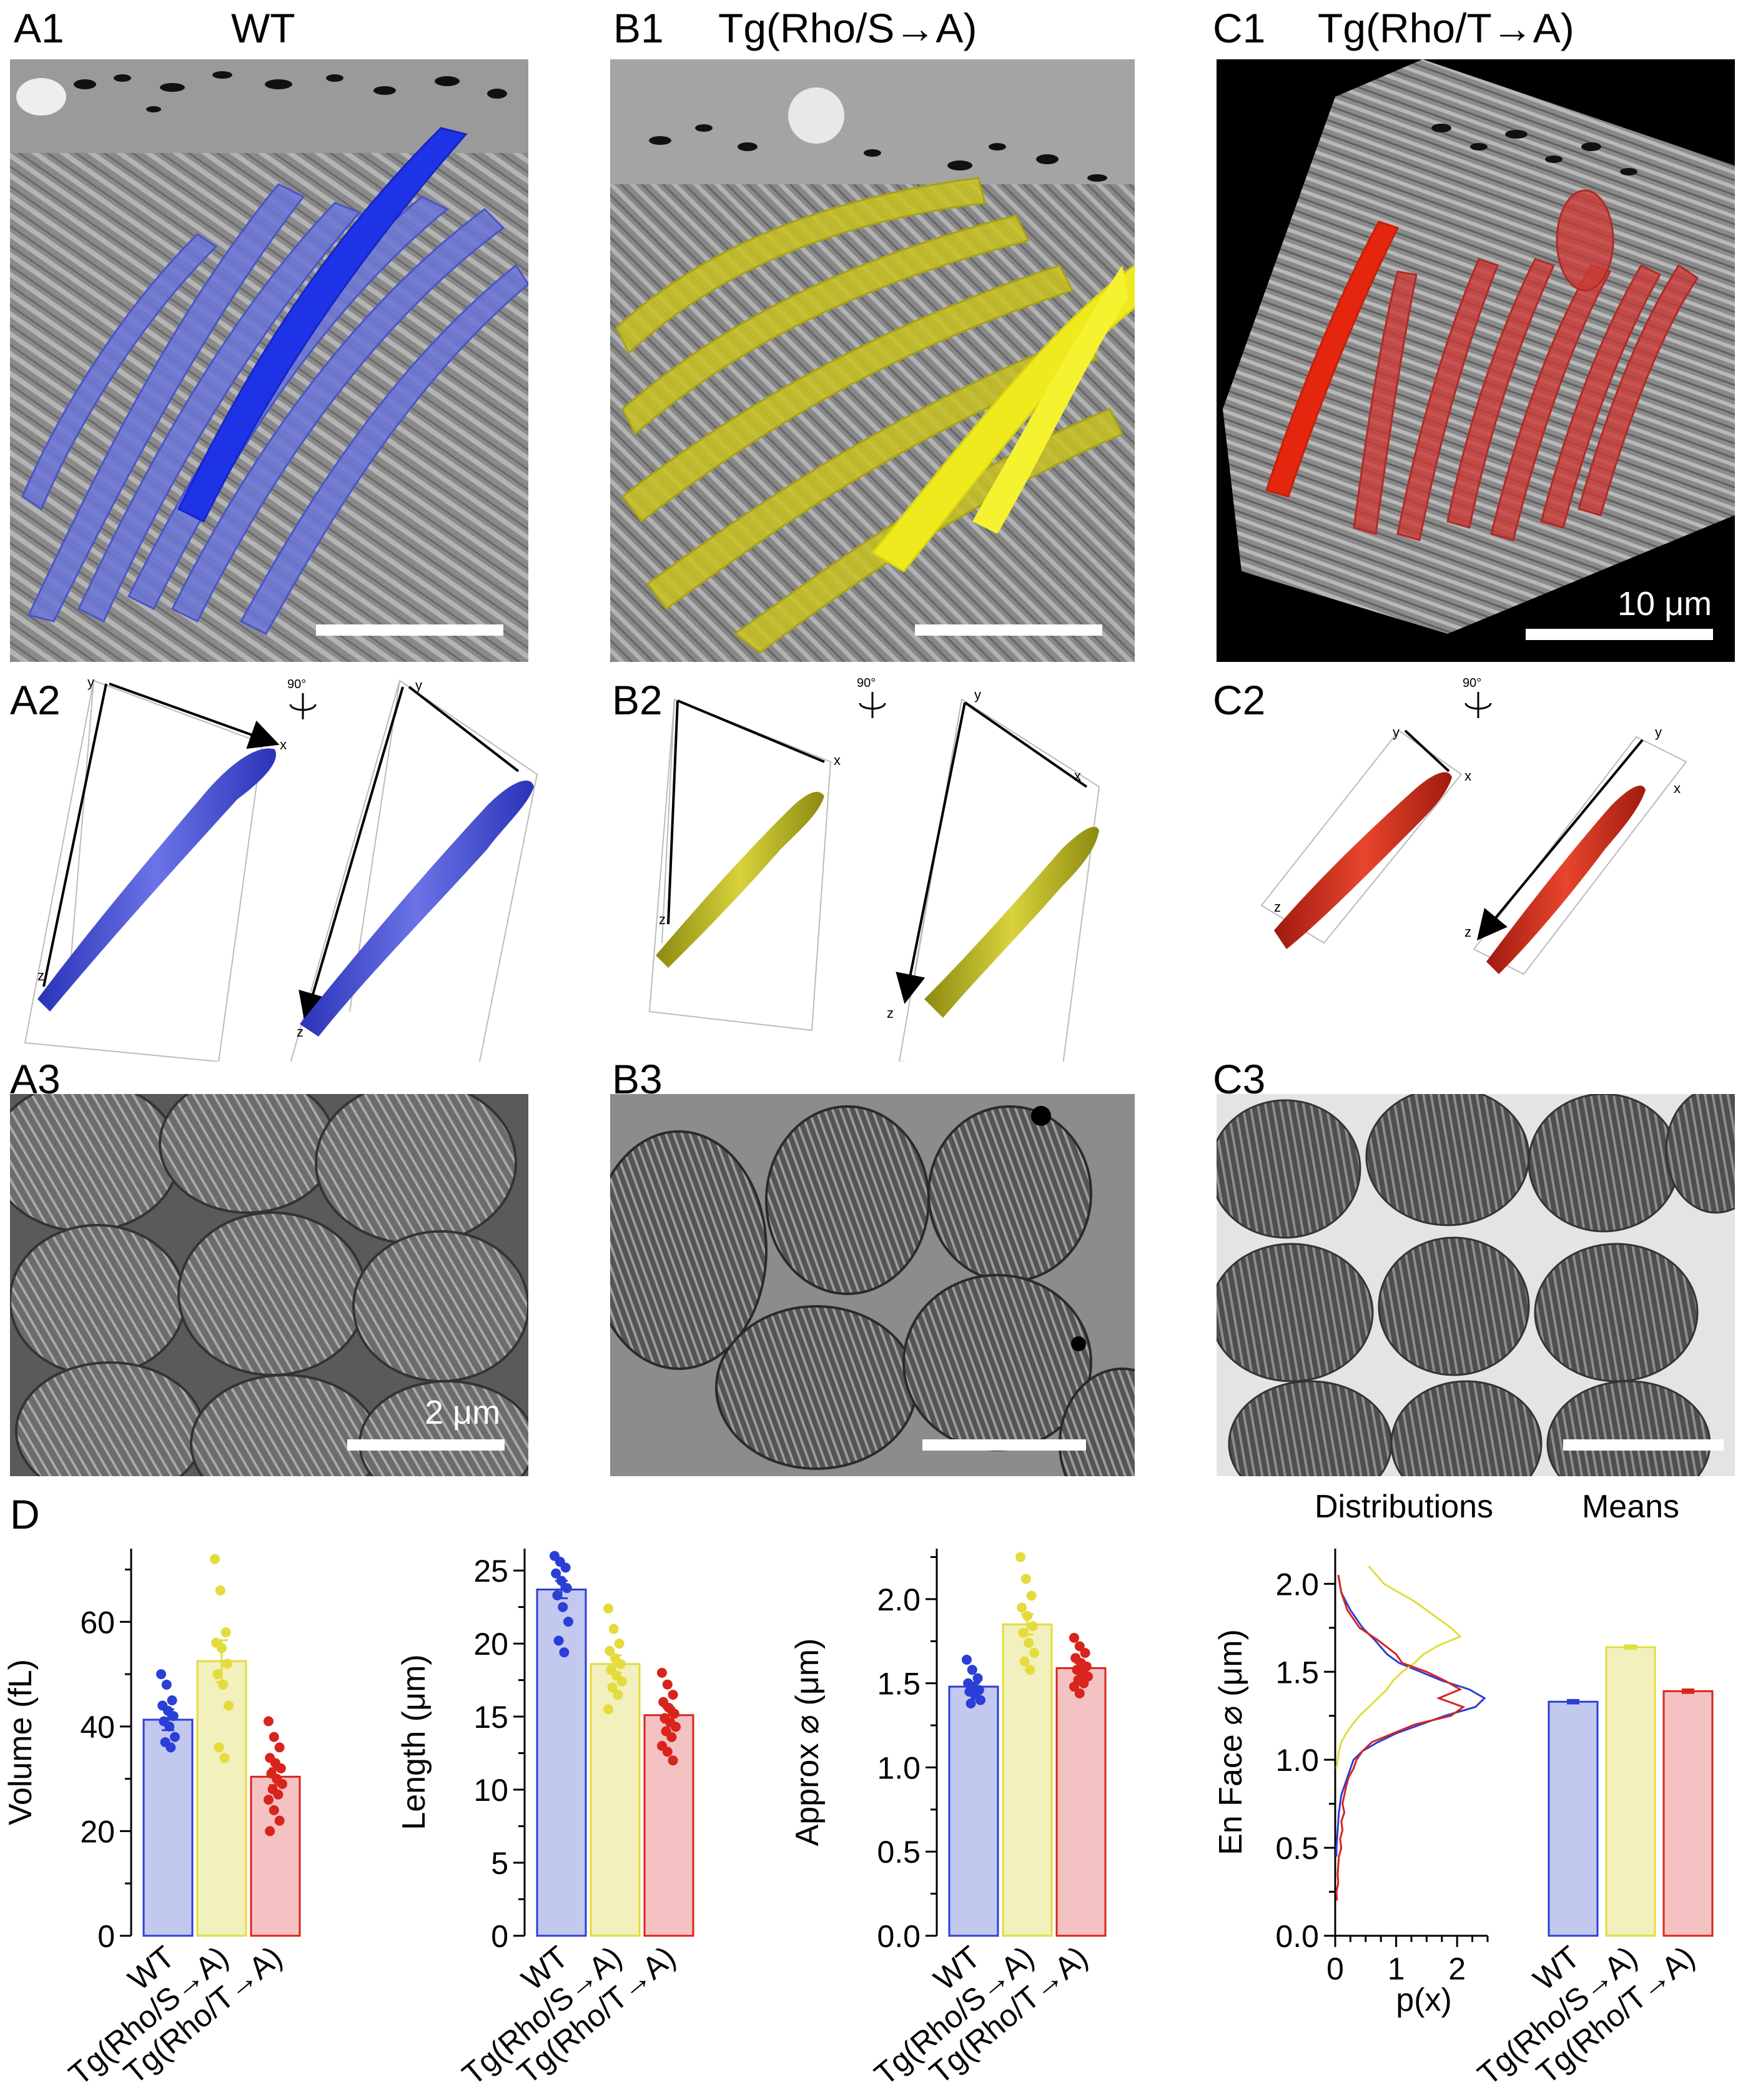  I want to click on panel-title-s2a: Tg(Rho/S→A), so click(847, 28).